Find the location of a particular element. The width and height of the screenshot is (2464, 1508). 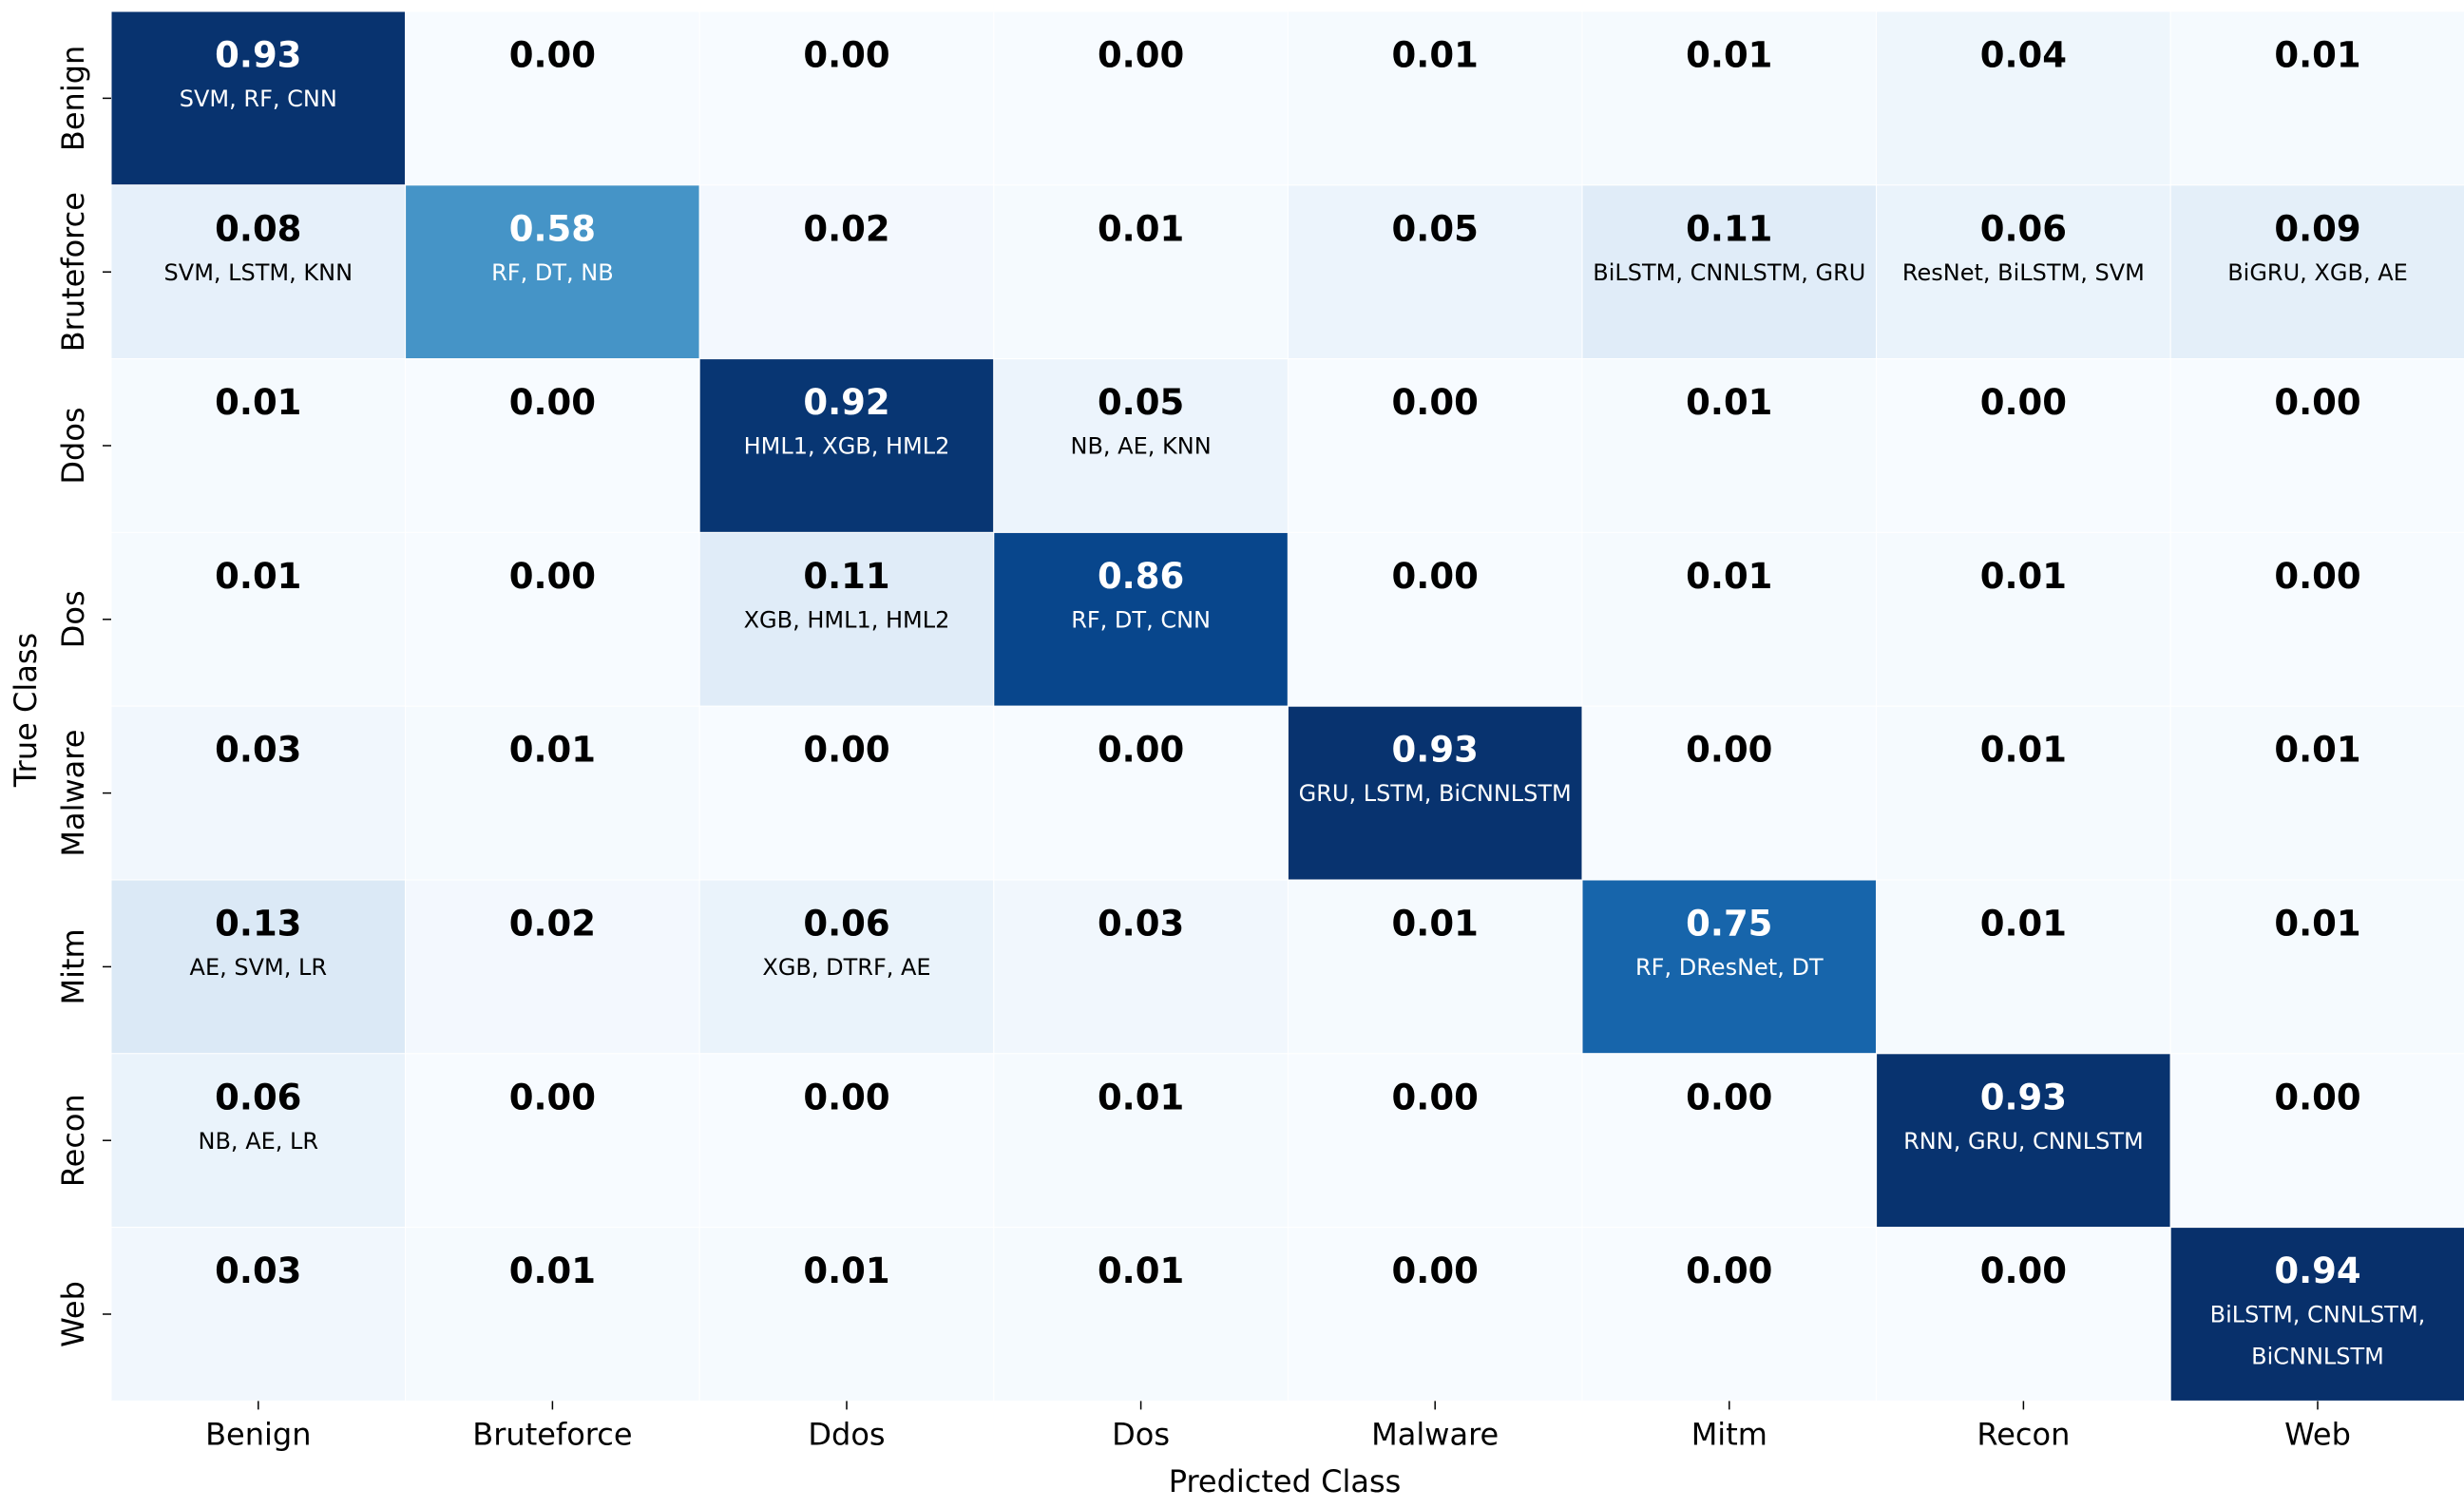

heatmap-cell: 0.11 XGB, HML1, HML2 is located at coordinates (846, 619).